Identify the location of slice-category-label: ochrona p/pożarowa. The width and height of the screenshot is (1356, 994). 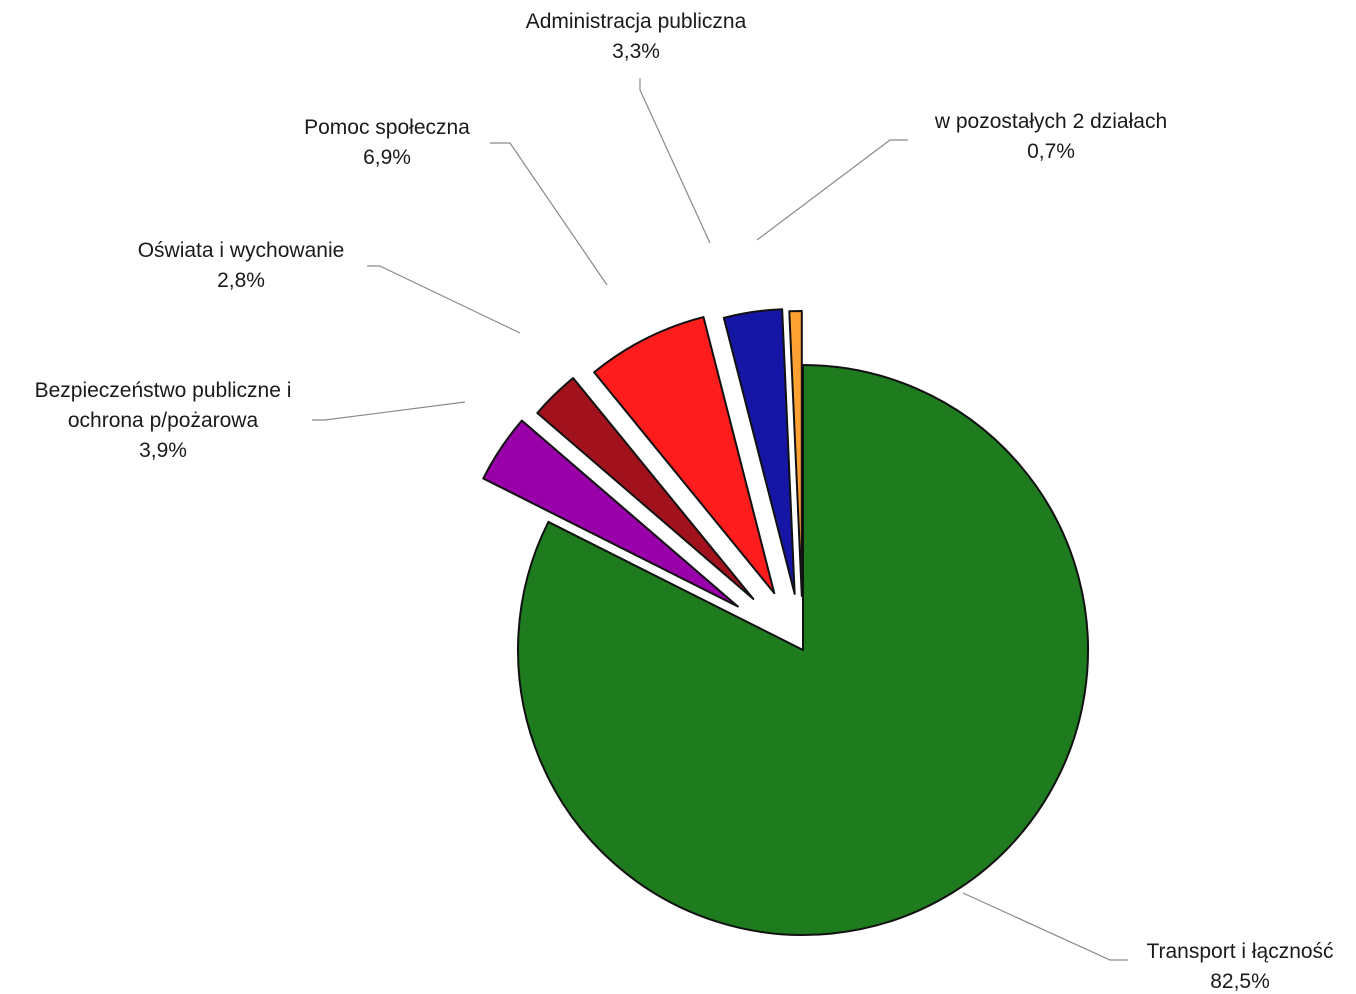
(163, 420).